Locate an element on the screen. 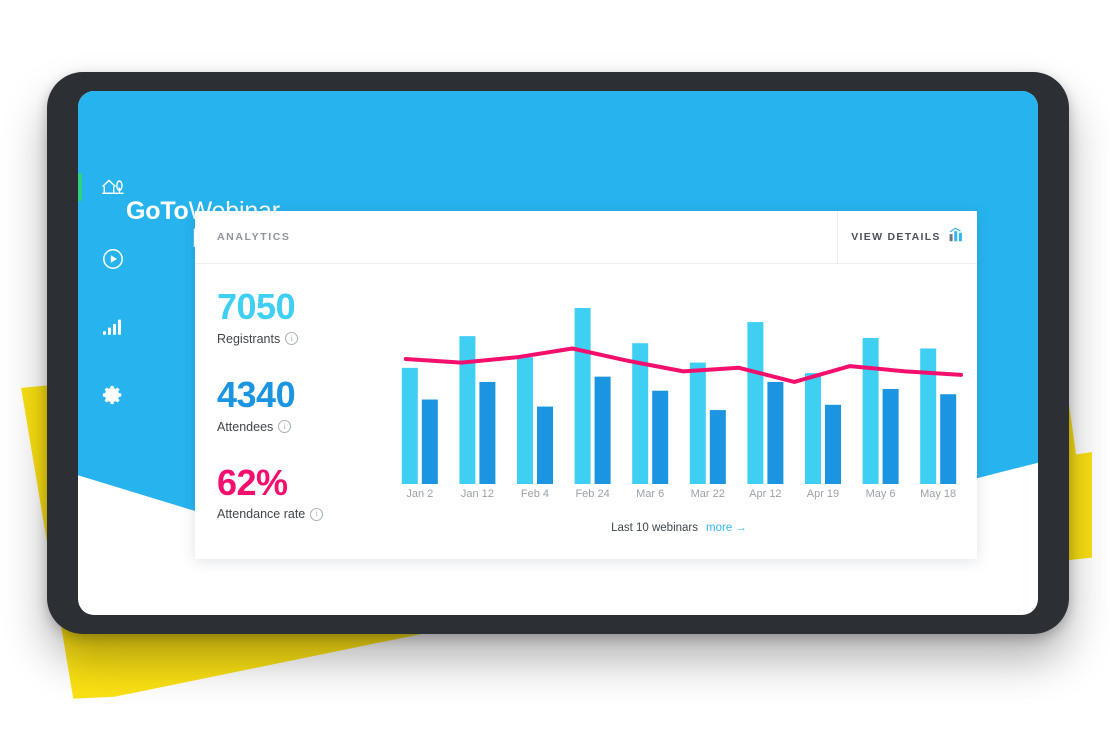  x-axis-label: Jan 2 is located at coordinates (420, 494).